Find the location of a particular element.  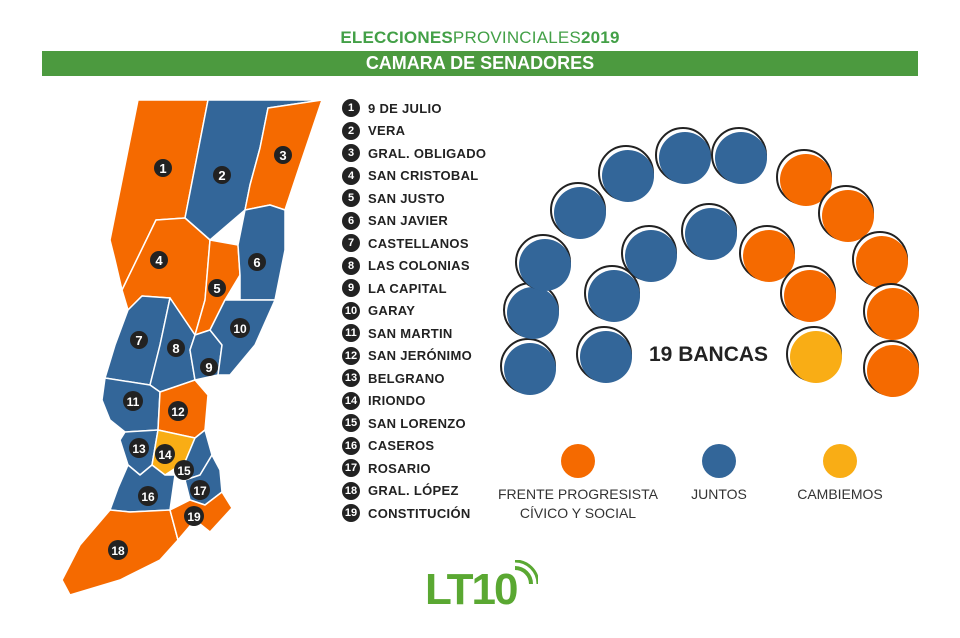

department-item: 13 BELGRANO is located at coordinates (393, 378).